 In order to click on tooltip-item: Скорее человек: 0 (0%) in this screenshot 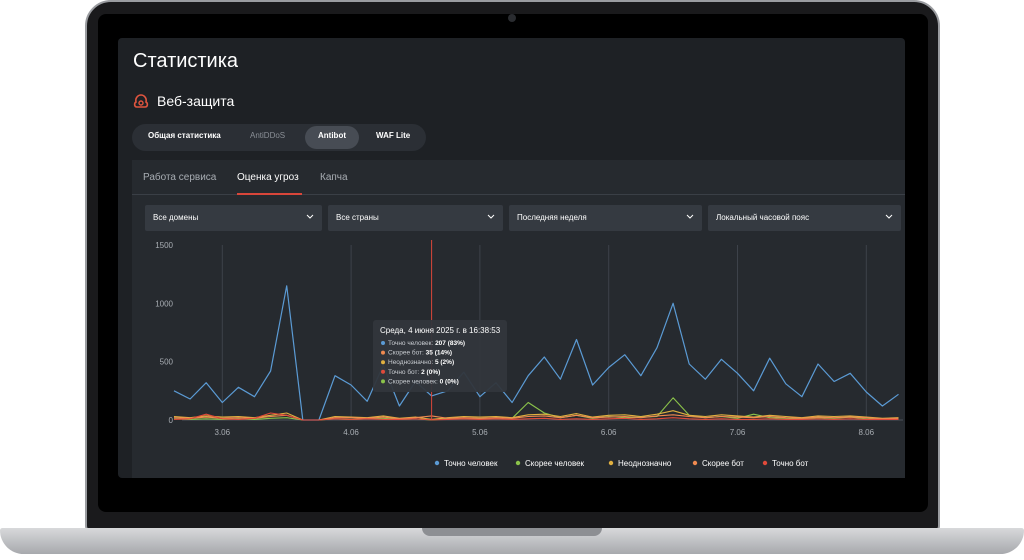, I will do `click(423, 381)`.